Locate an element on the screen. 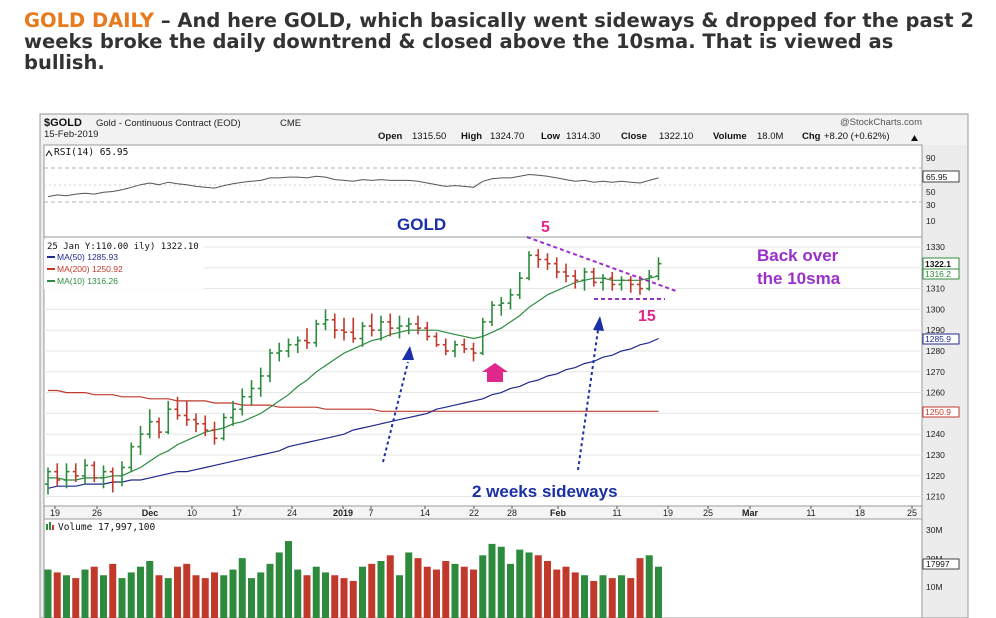 The height and width of the screenshot is (618, 996). price-tick-1260: 1260 is located at coordinates (935, 393).